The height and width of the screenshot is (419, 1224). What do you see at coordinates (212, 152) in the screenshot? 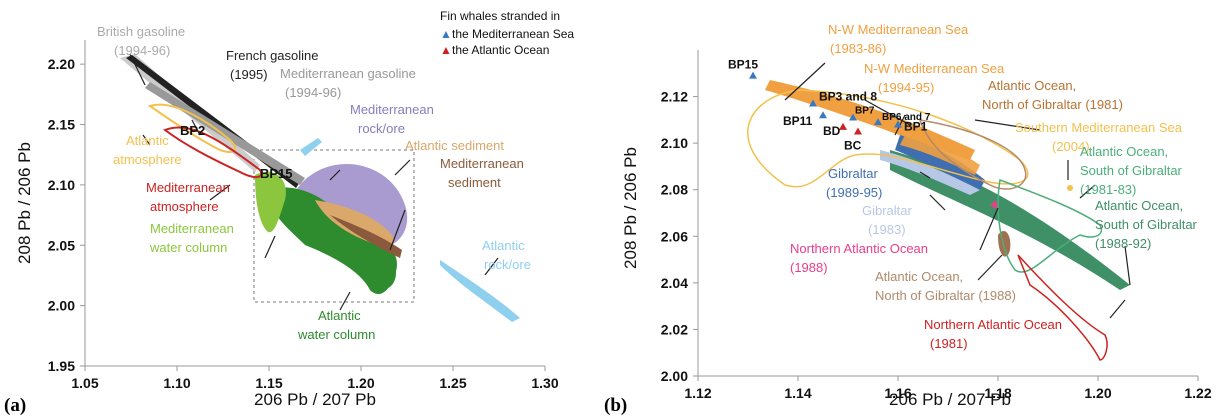
I see `region-med-atmosphere` at bounding box center [212, 152].